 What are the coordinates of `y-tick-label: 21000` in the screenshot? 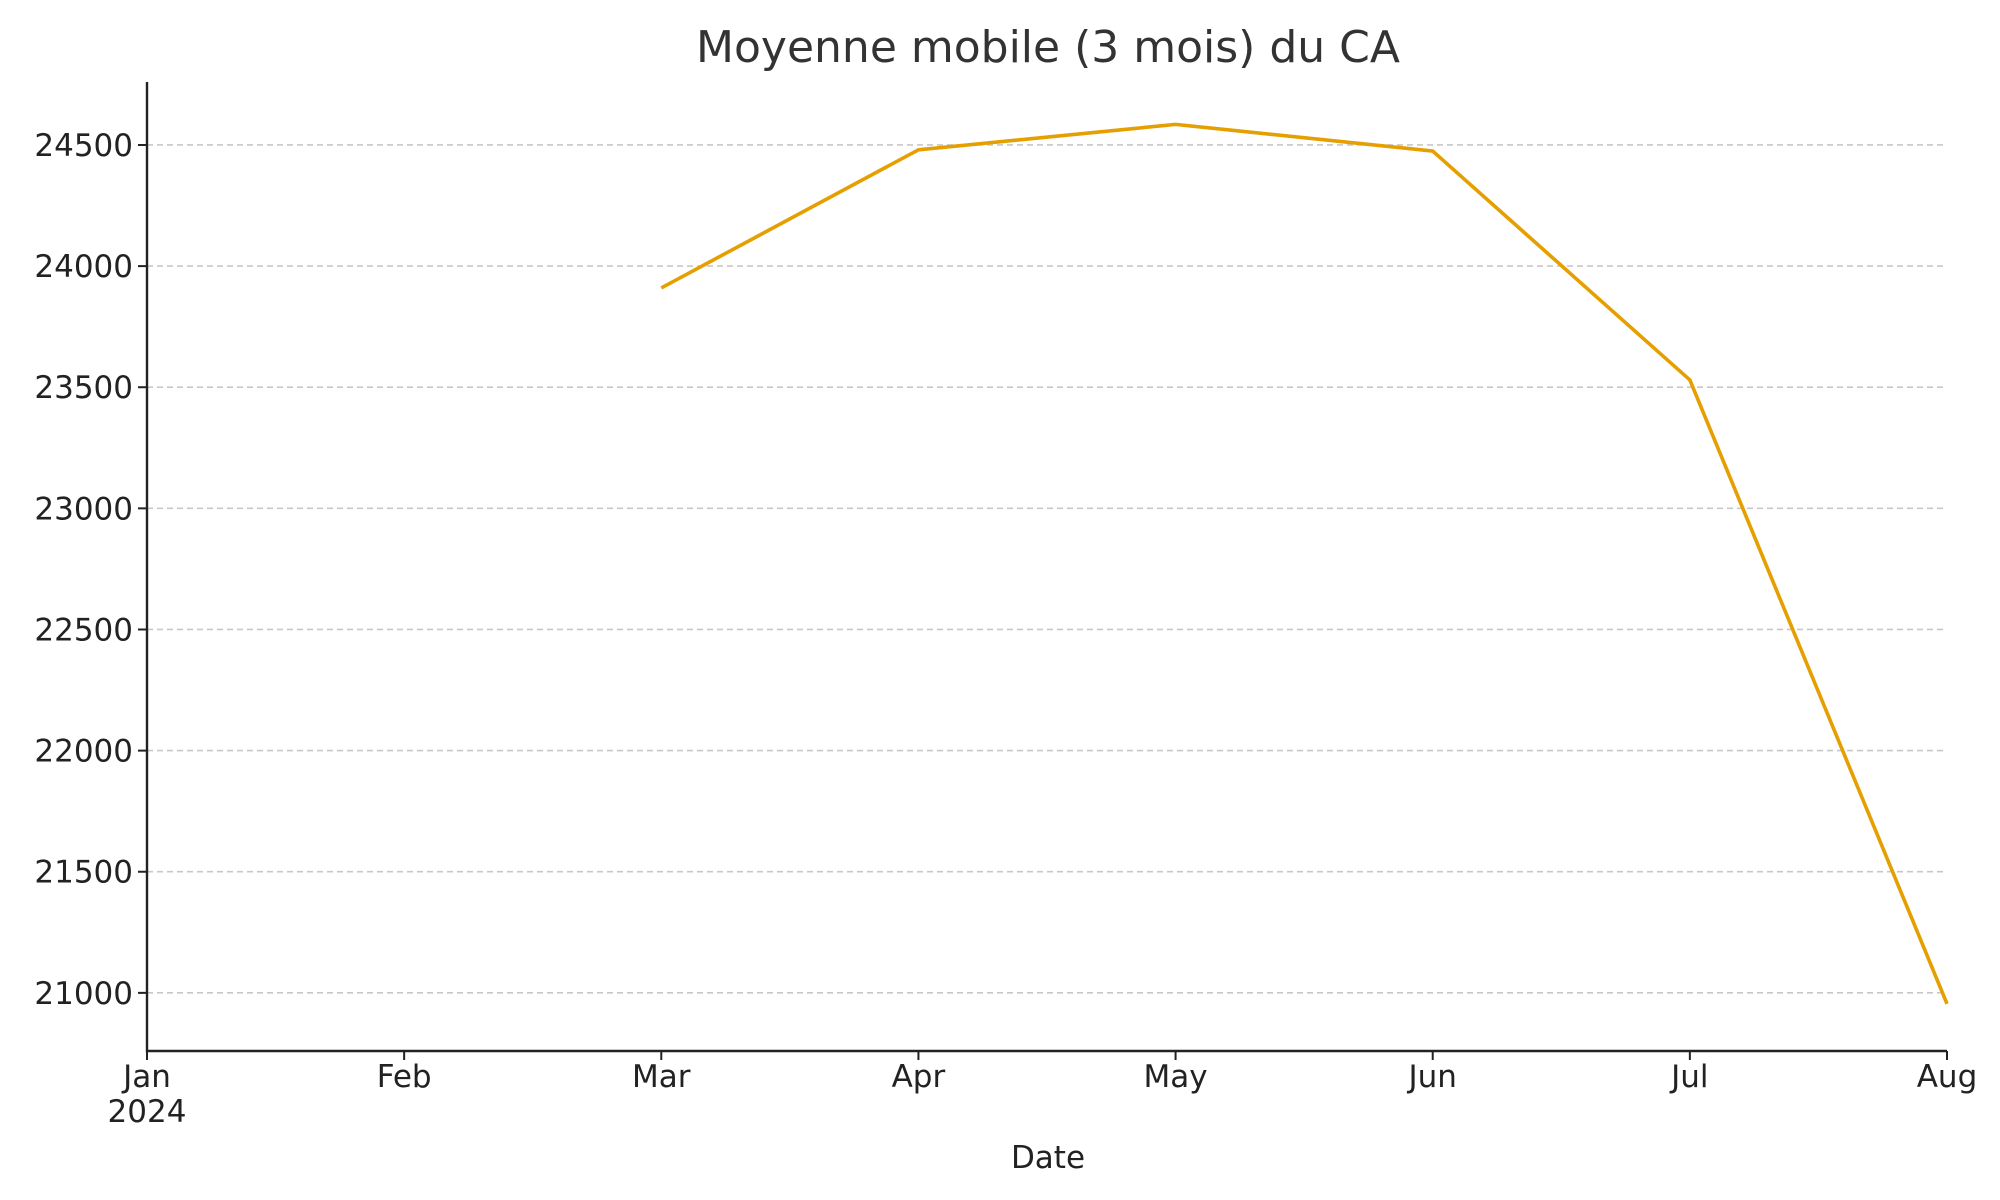 It's located at (83, 994).